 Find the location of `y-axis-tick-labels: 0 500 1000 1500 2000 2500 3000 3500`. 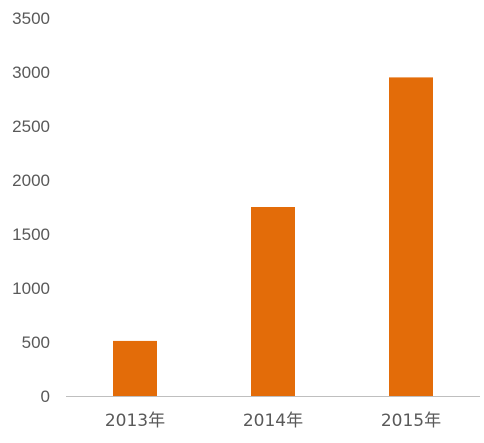

y-axis-tick-labels: 0 500 1000 1500 2000 2500 3000 3500 is located at coordinates (31, 207).